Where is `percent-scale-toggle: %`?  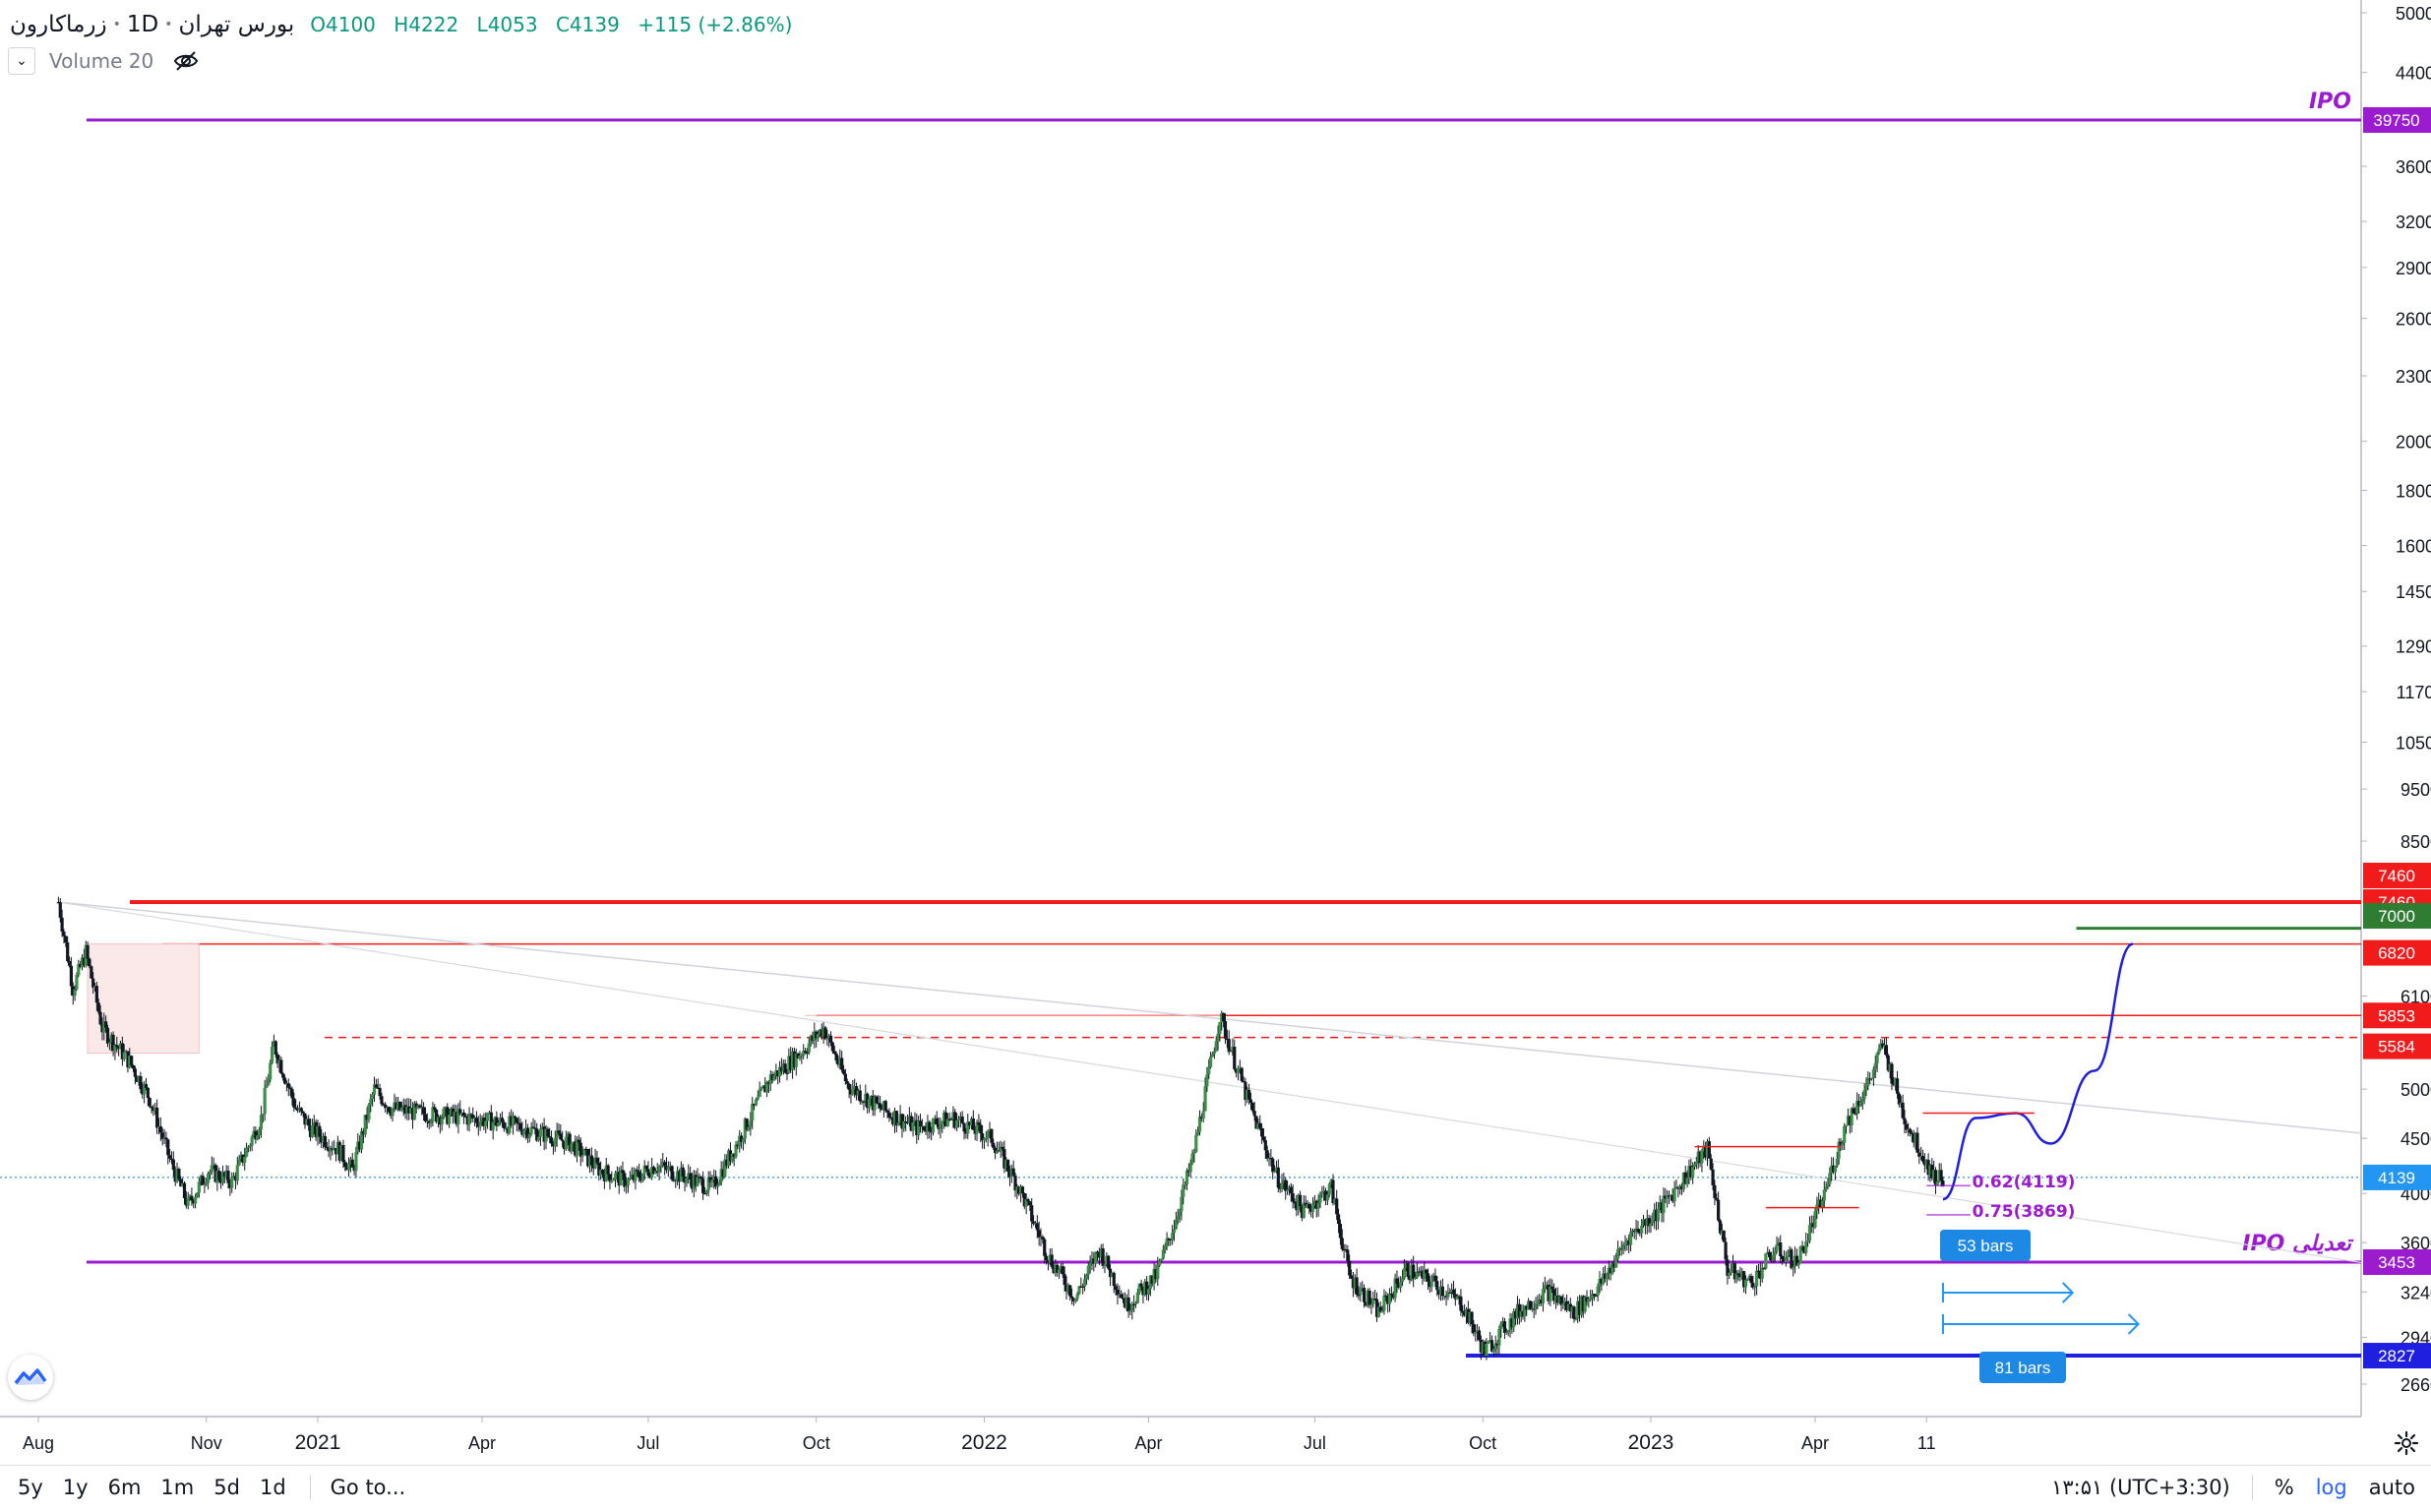 percent-scale-toggle: % is located at coordinates (2284, 1488).